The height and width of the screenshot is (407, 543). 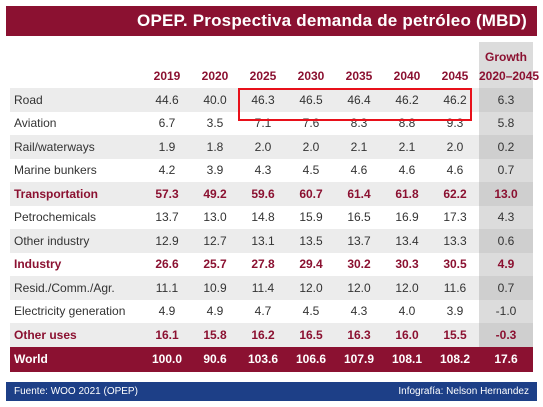 What do you see at coordinates (70, 311) in the screenshot?
I see `row-label: Electricity generation` at bounding box center [70, 311].